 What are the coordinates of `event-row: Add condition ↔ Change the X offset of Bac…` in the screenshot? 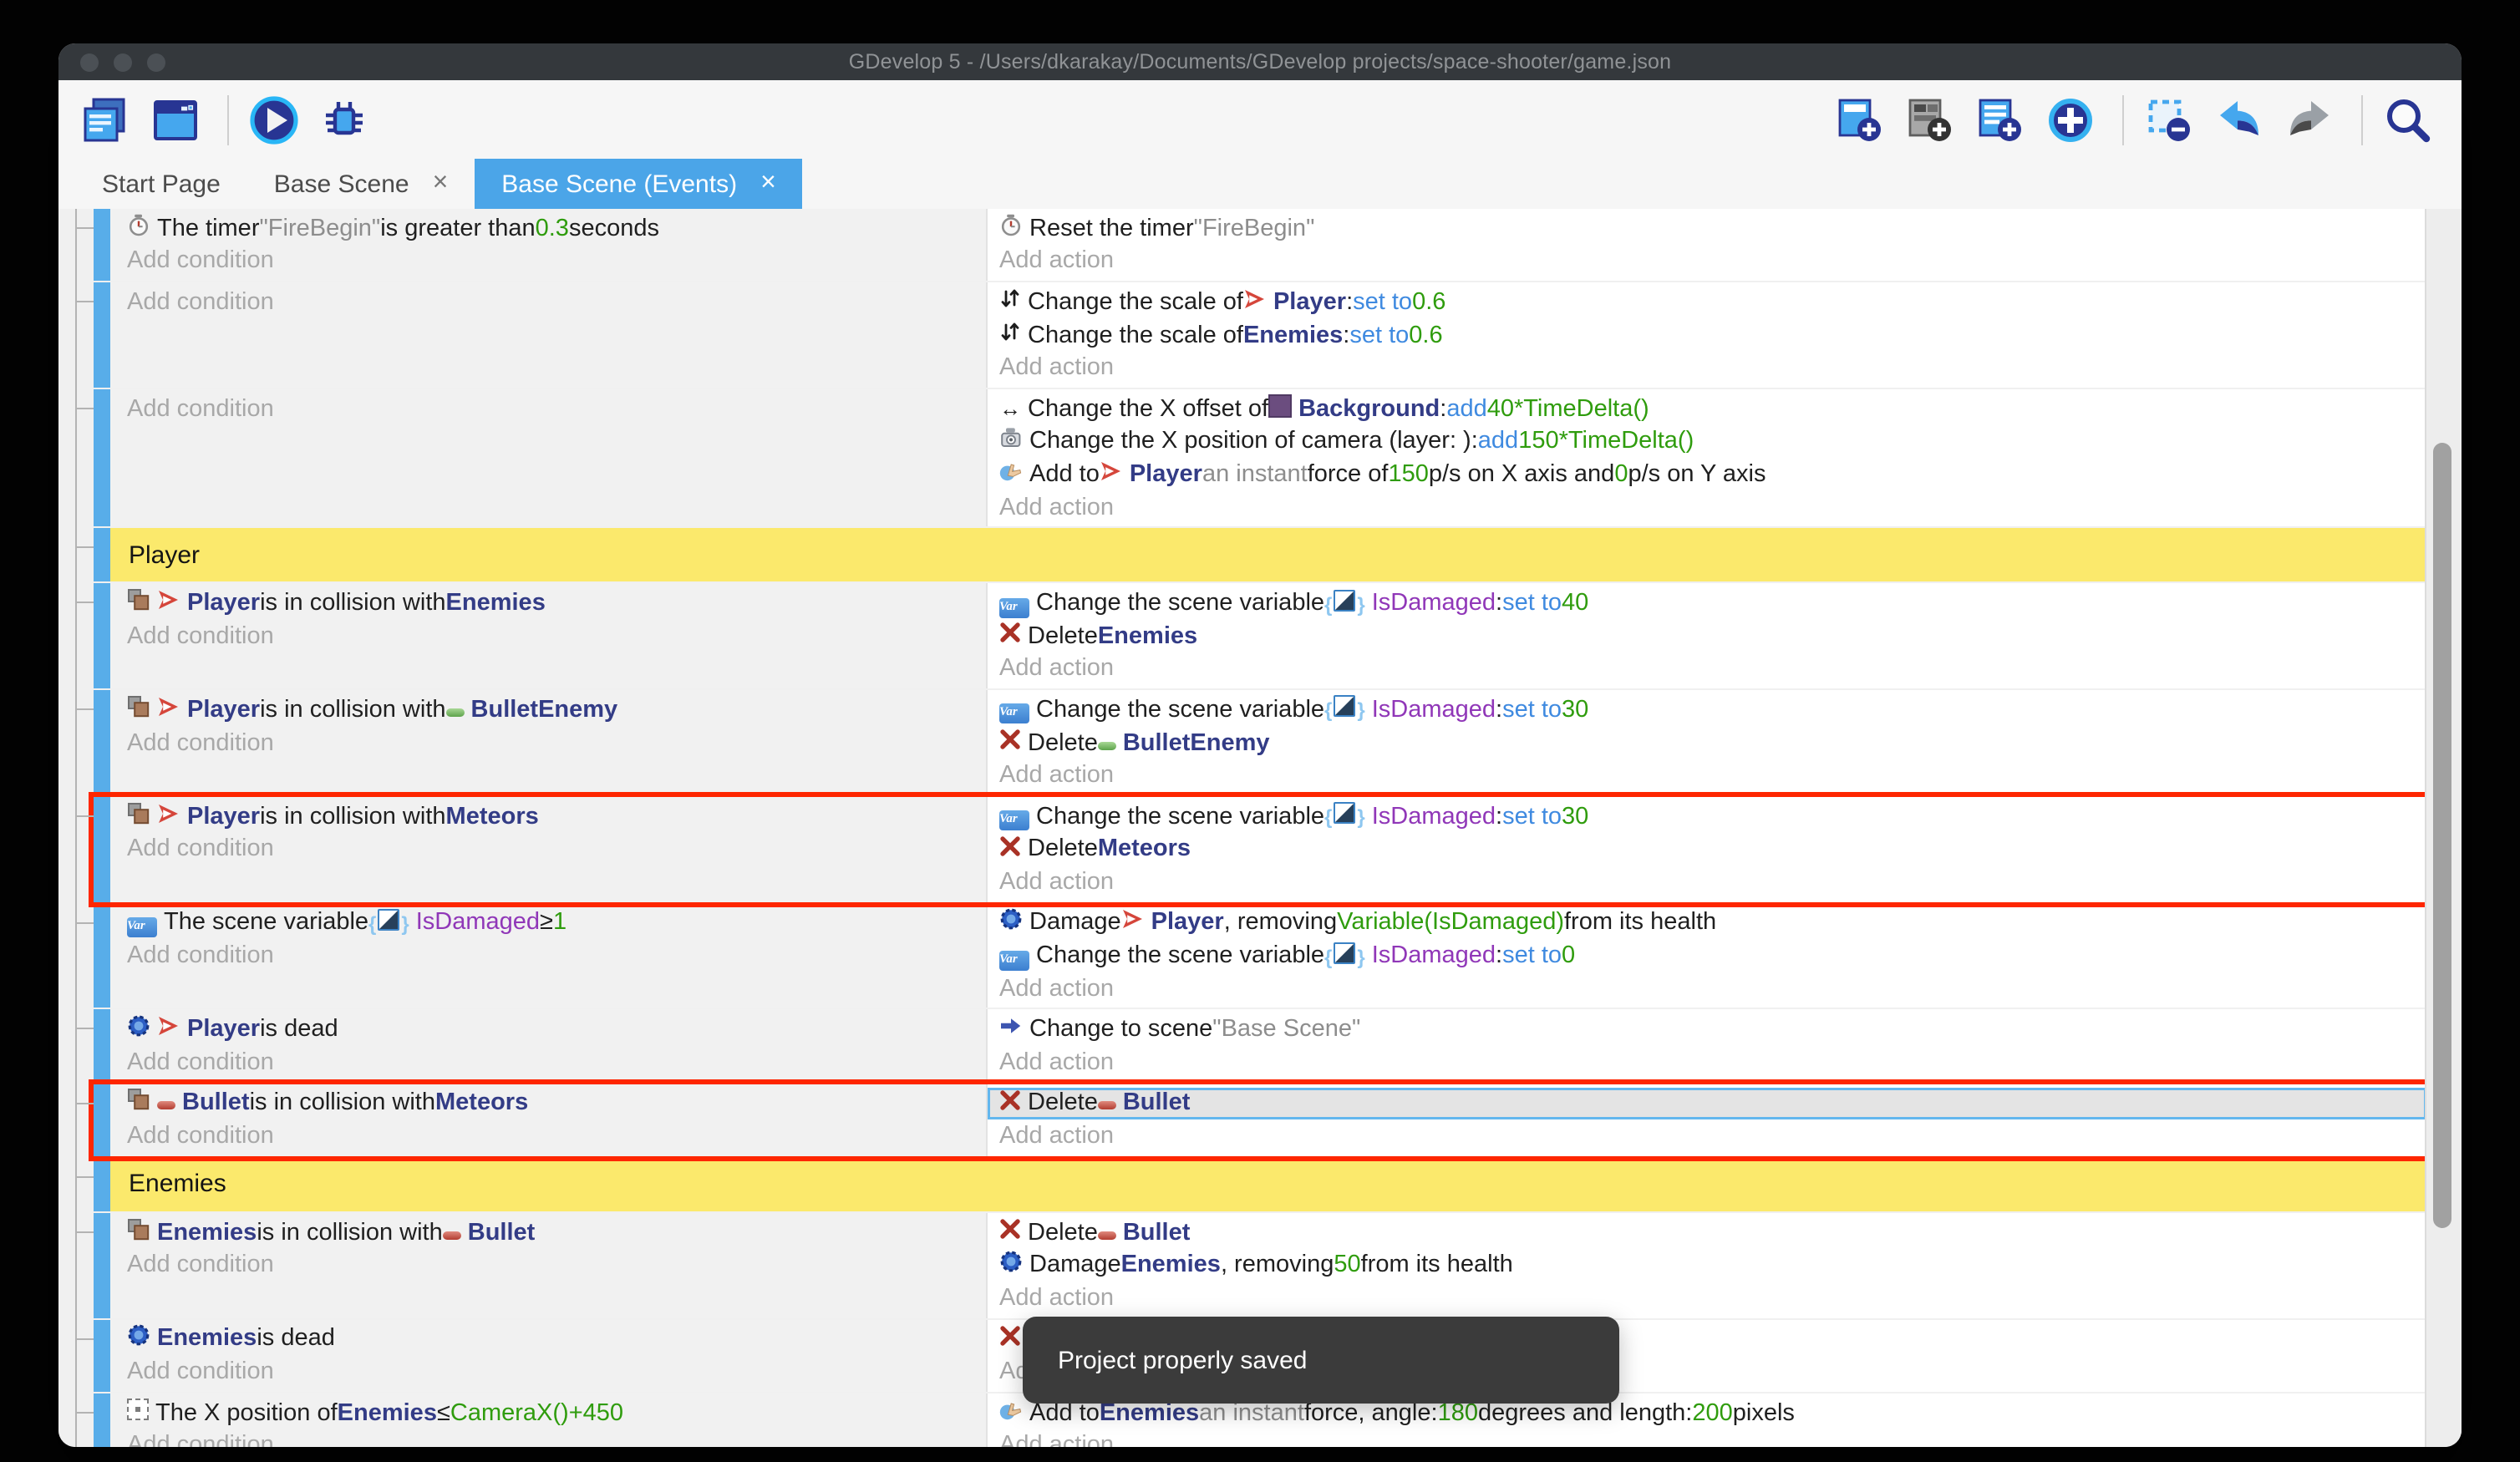 It's located at (1250, 457).